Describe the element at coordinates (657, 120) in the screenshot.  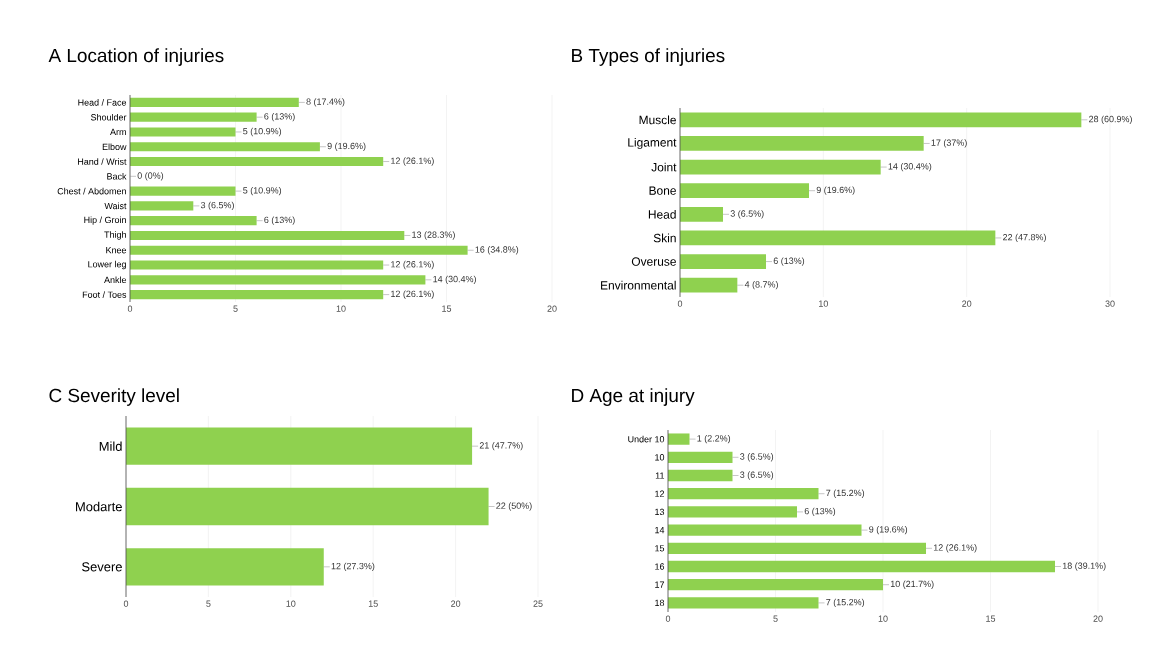
I see `y-tick-label: Muscle` at that location.